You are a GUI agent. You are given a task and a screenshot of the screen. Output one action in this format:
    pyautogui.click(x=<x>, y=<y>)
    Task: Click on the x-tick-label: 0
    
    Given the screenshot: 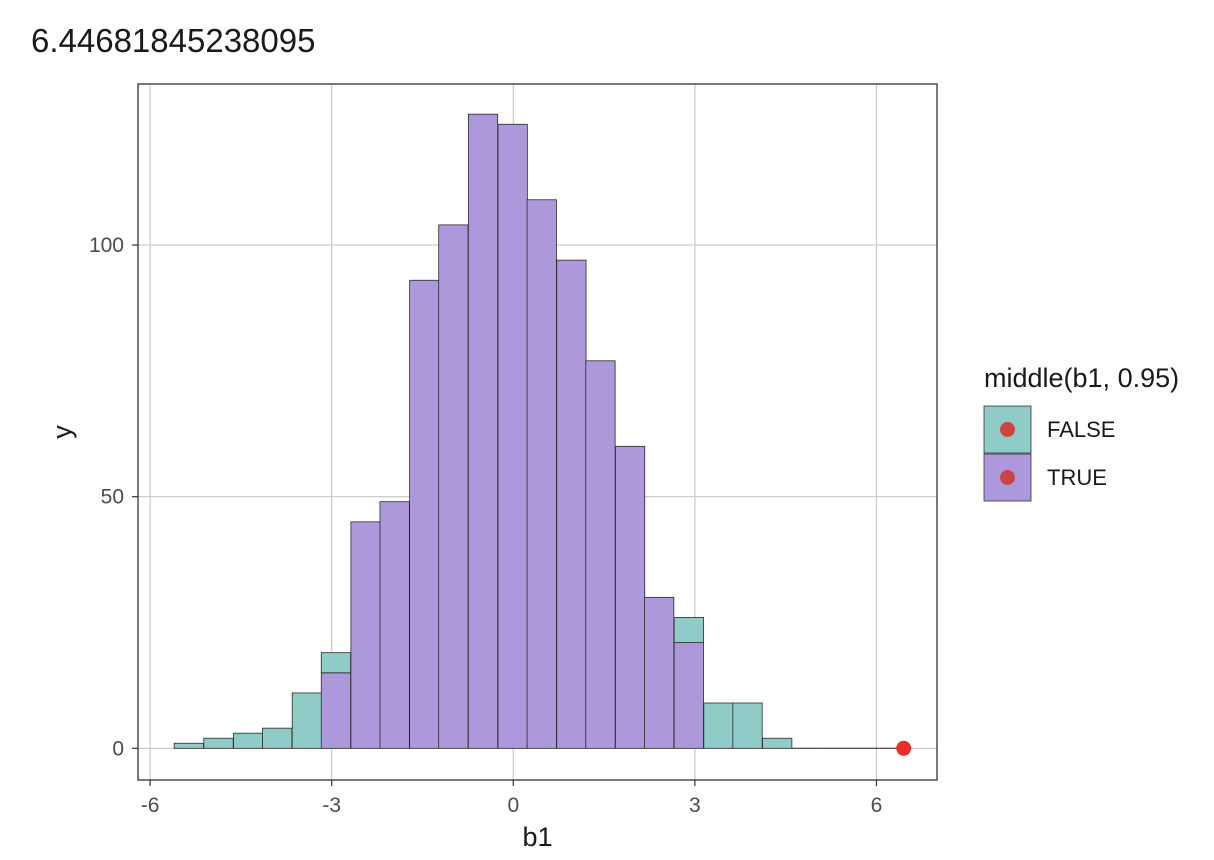 What is the action you would take?
    pyautogui.click(x=513, y=805)
    